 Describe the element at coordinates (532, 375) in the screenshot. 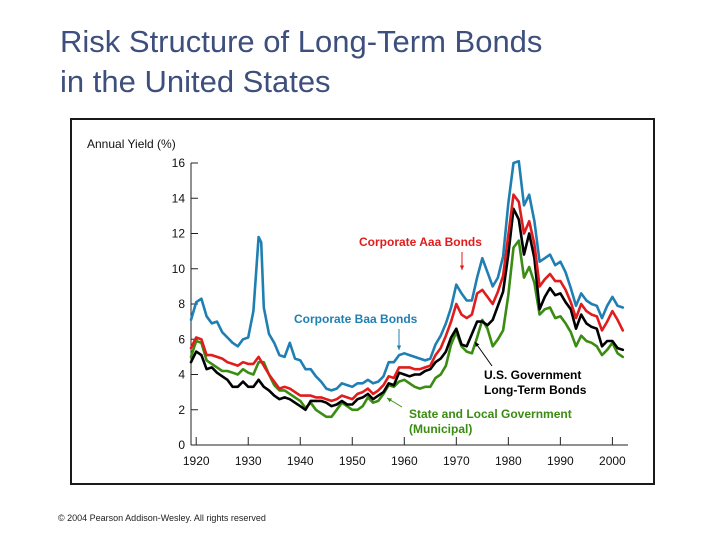

I see `series-label-treasury: U.S. Government` at that location.